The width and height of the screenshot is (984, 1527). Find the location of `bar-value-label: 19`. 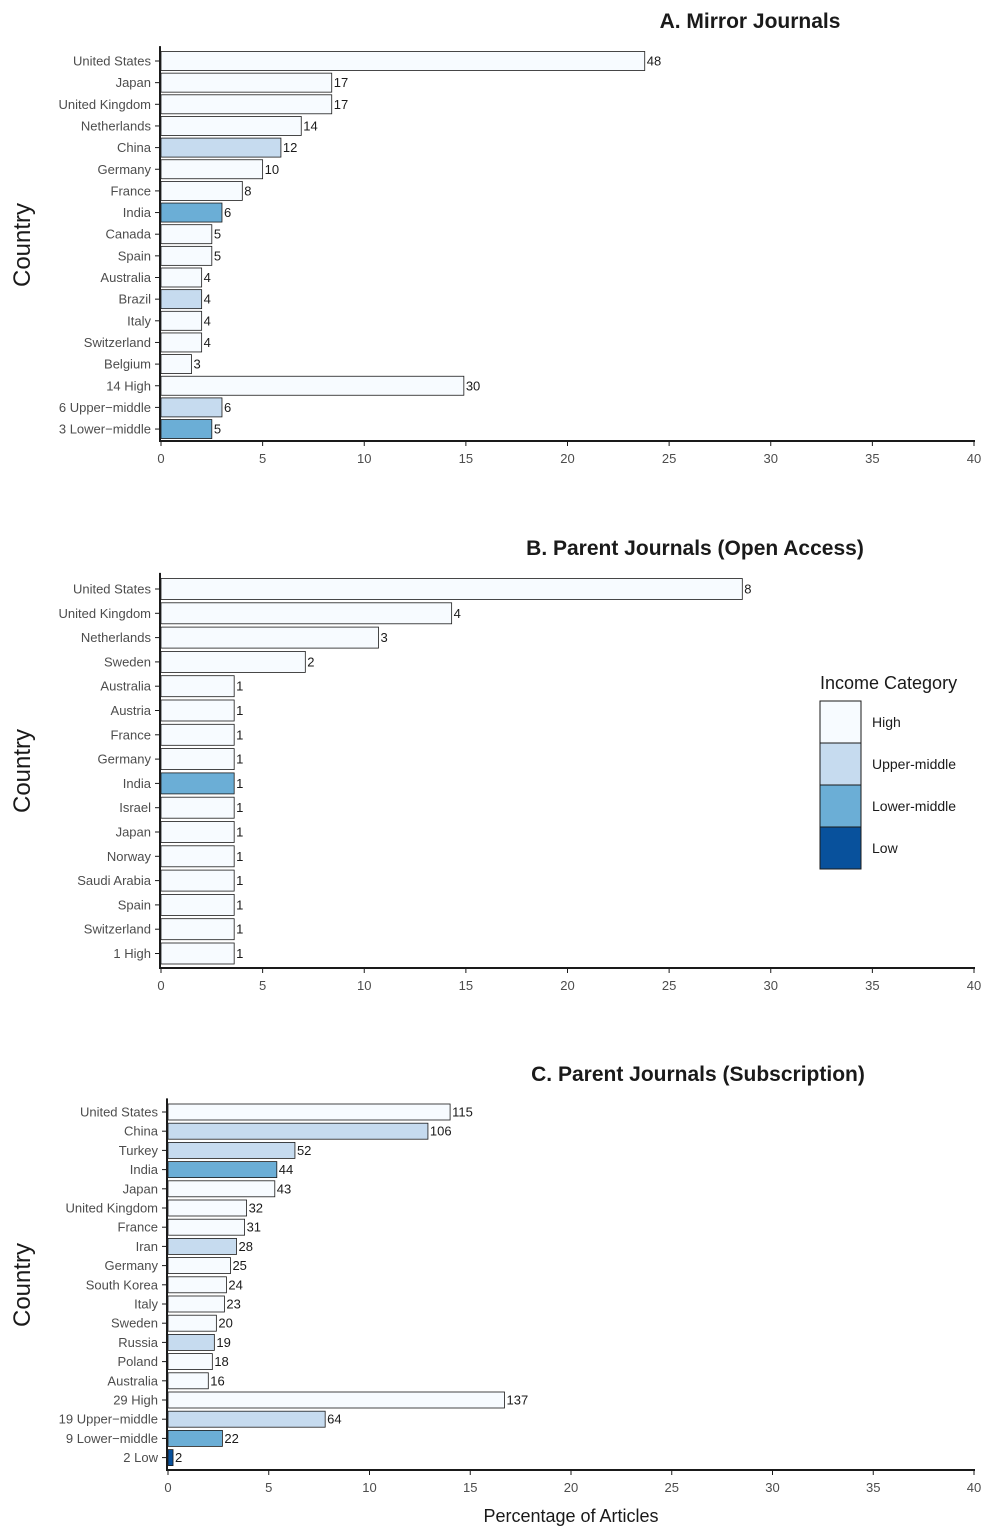

bar-value-label: 19 is located at coordinates (223, 1342).